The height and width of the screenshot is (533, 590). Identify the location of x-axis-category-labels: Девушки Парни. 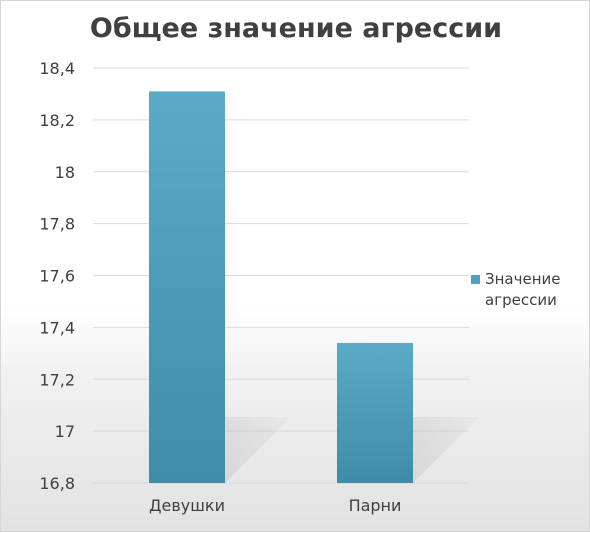
(275, 505).